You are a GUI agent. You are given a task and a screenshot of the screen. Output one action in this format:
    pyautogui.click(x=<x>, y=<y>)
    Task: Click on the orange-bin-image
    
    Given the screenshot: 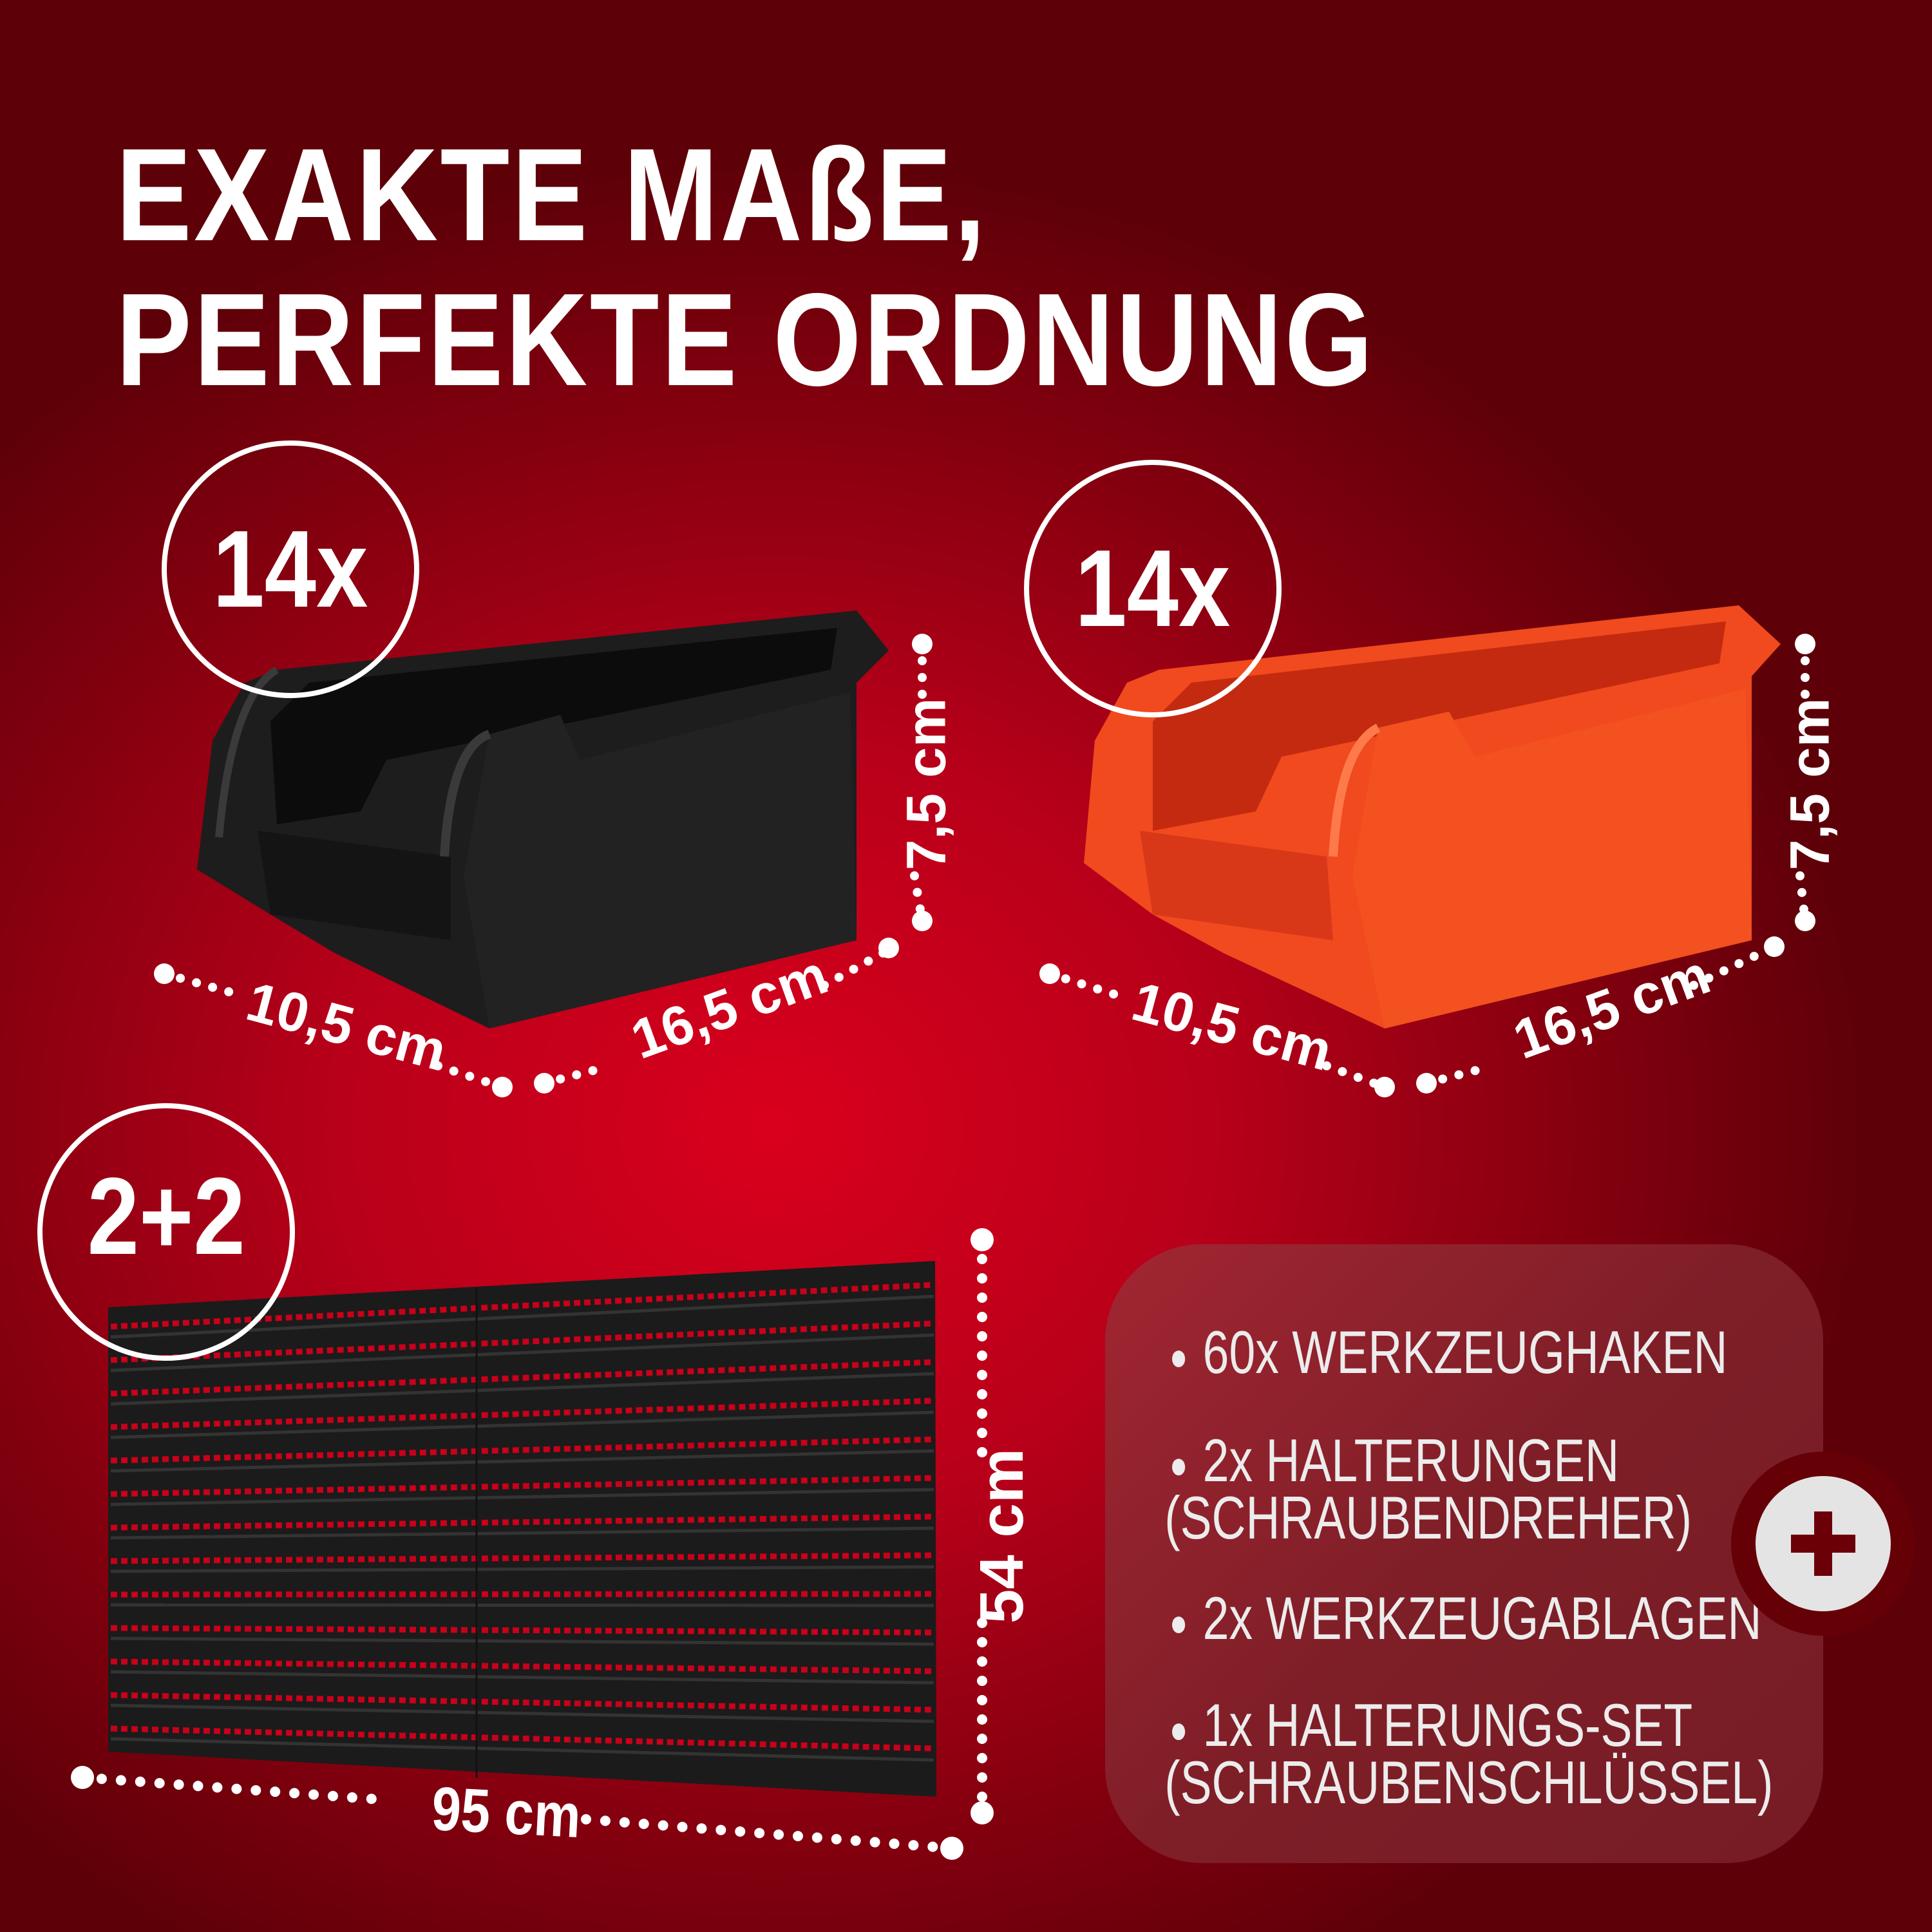 What is the action you would take?
    pyautogui.click(x=1432, y=816)
    